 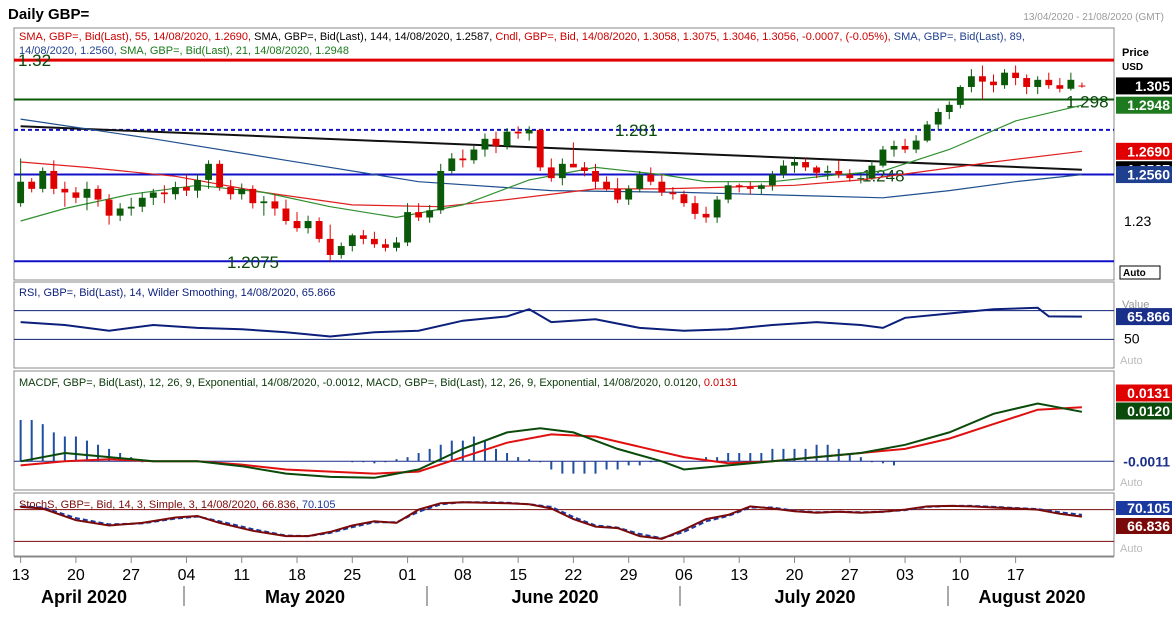 I want to click on x-tick-label: 08, so click(x=463, y=575).